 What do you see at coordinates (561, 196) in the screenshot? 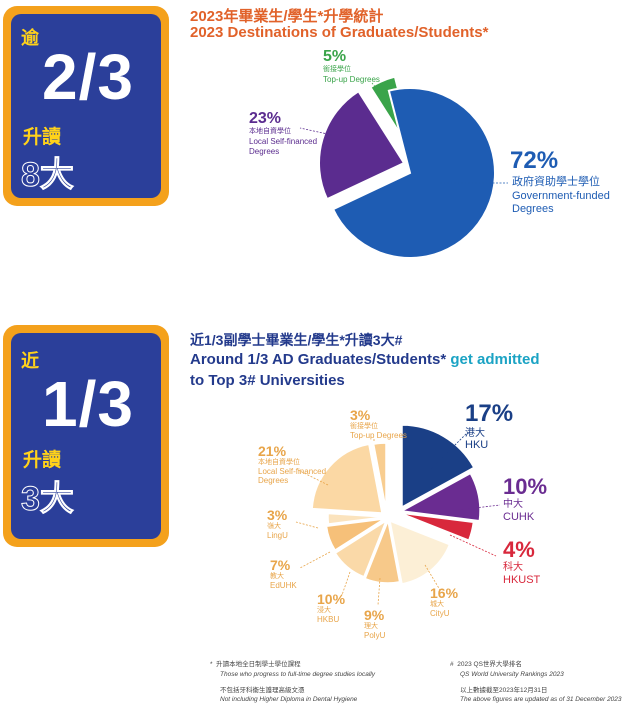
I see `label-govfunded-en-1: Government-funded` at bounding box center [561, 196].